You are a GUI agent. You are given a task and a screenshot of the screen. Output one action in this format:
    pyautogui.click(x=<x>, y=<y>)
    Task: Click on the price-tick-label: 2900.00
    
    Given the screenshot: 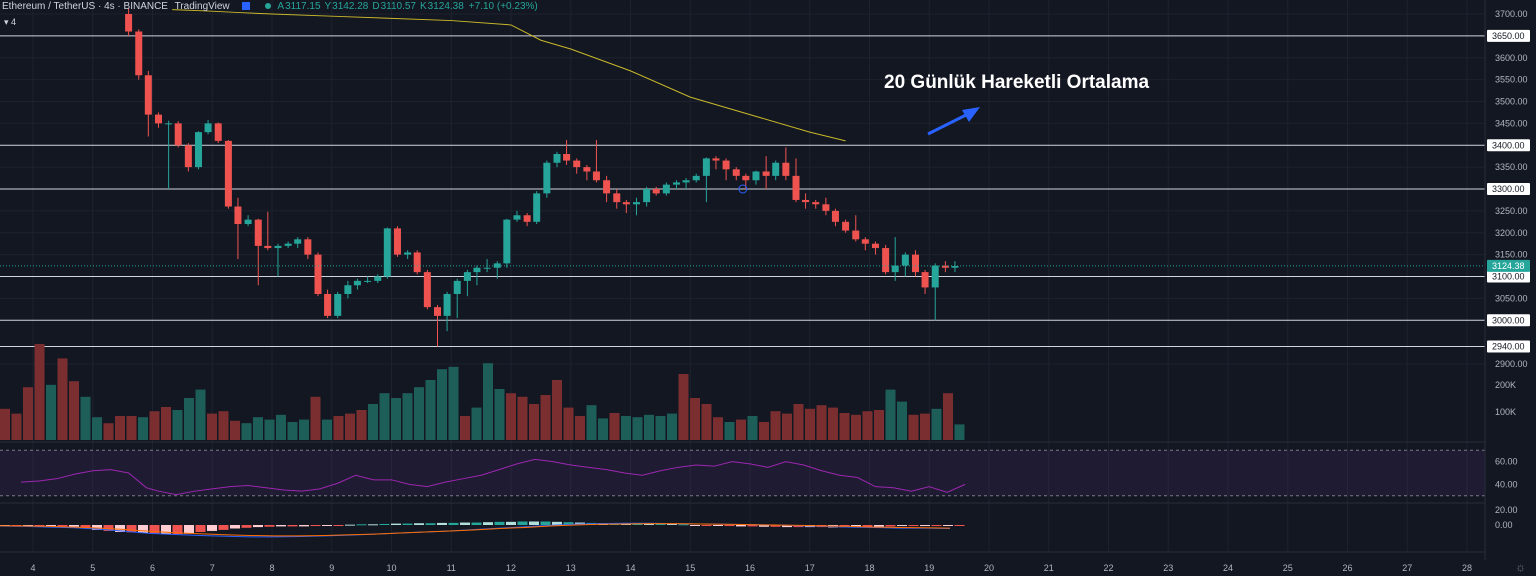 What is the action you would take?
    pyautogui.click(x=1511, y=364)
    